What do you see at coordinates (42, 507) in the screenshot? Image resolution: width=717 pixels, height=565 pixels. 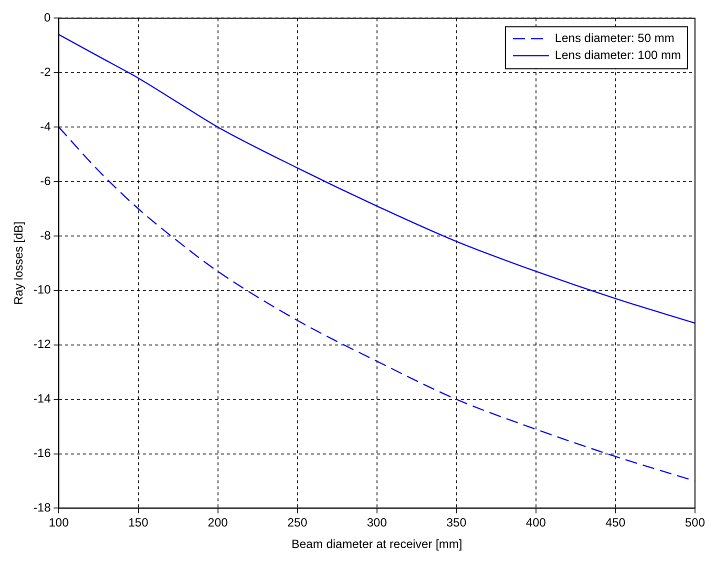 I see `y-tick-label: -18` at bounding box center [42, 507].